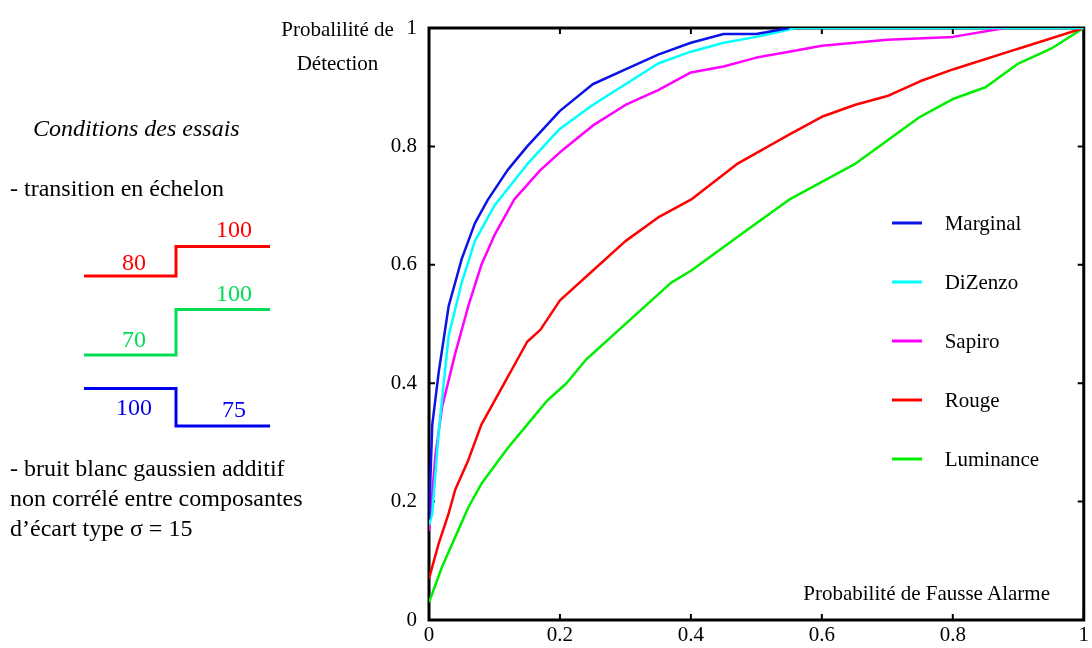 This screenshot has width=1092, height=648. What do you see at coordinates (156, 498) in the screenshot?
I see `text: non corrélé entre composantes` at bounding box center [156, 498].